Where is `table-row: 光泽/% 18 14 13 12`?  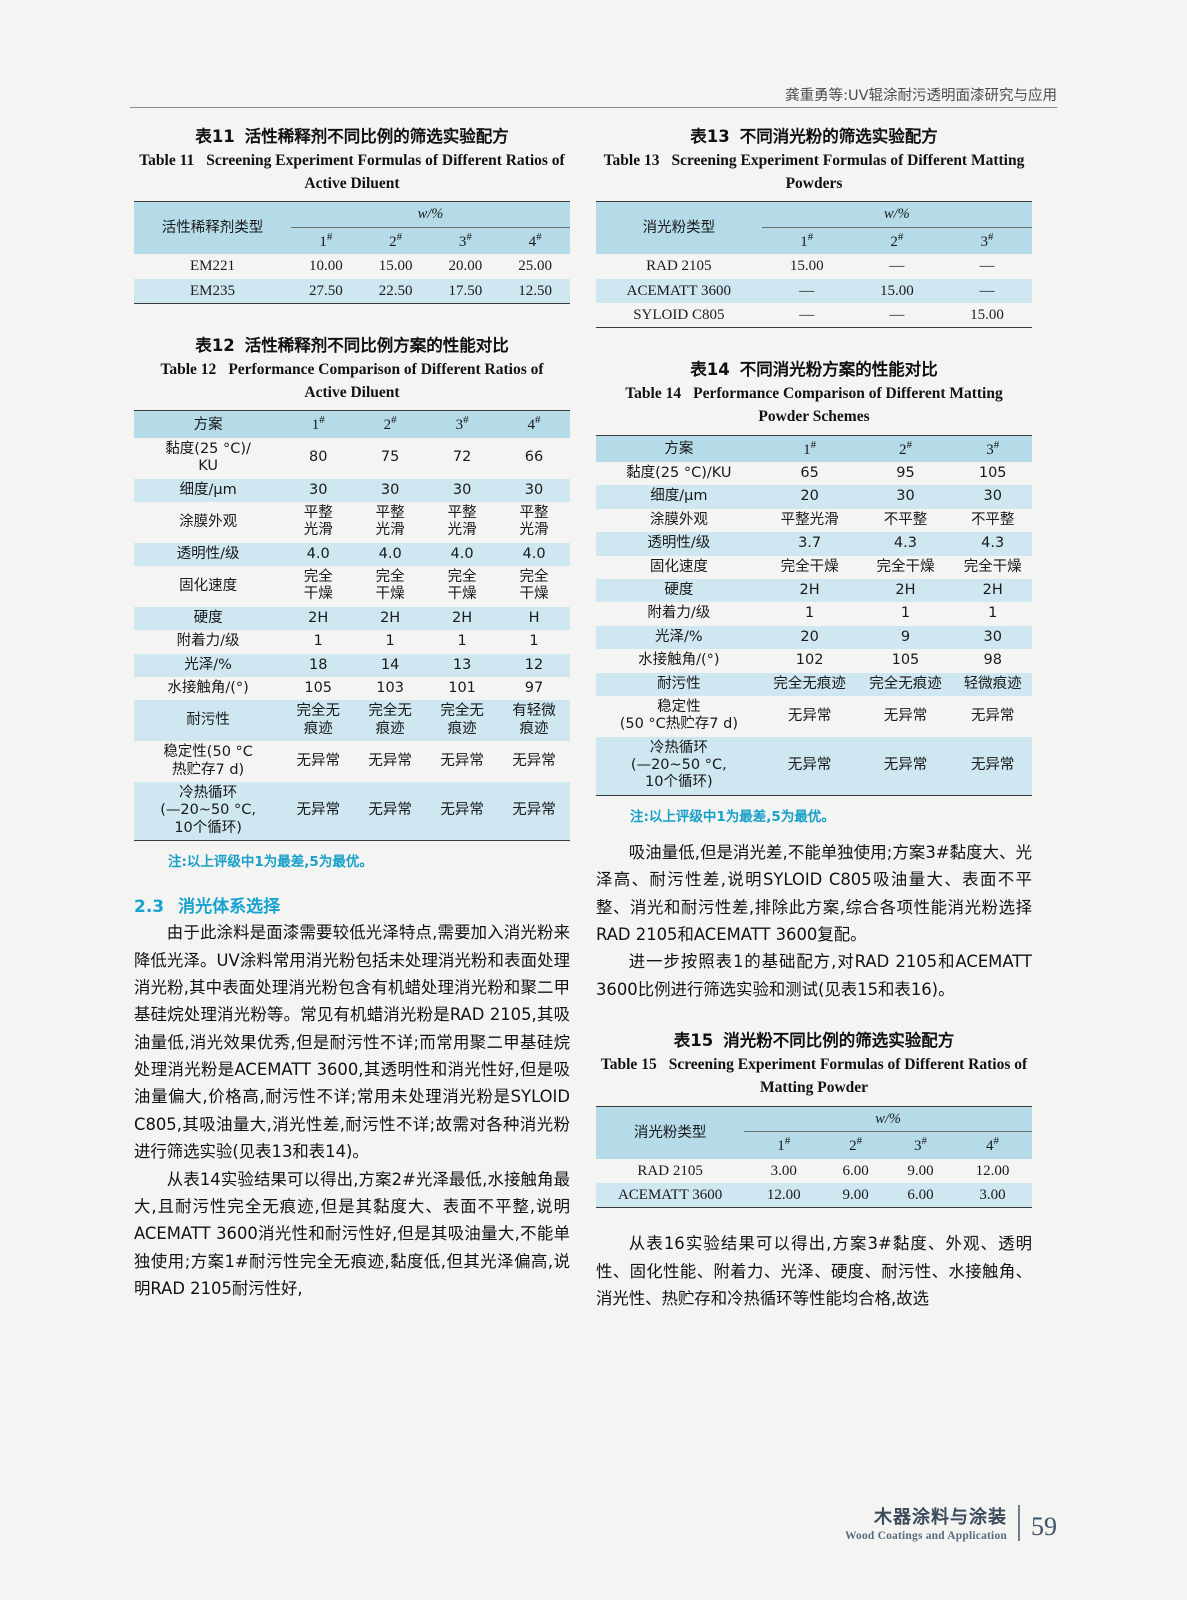 table-row: 光泽/% 18 14 13 12 is located at coordinates (352, 665).